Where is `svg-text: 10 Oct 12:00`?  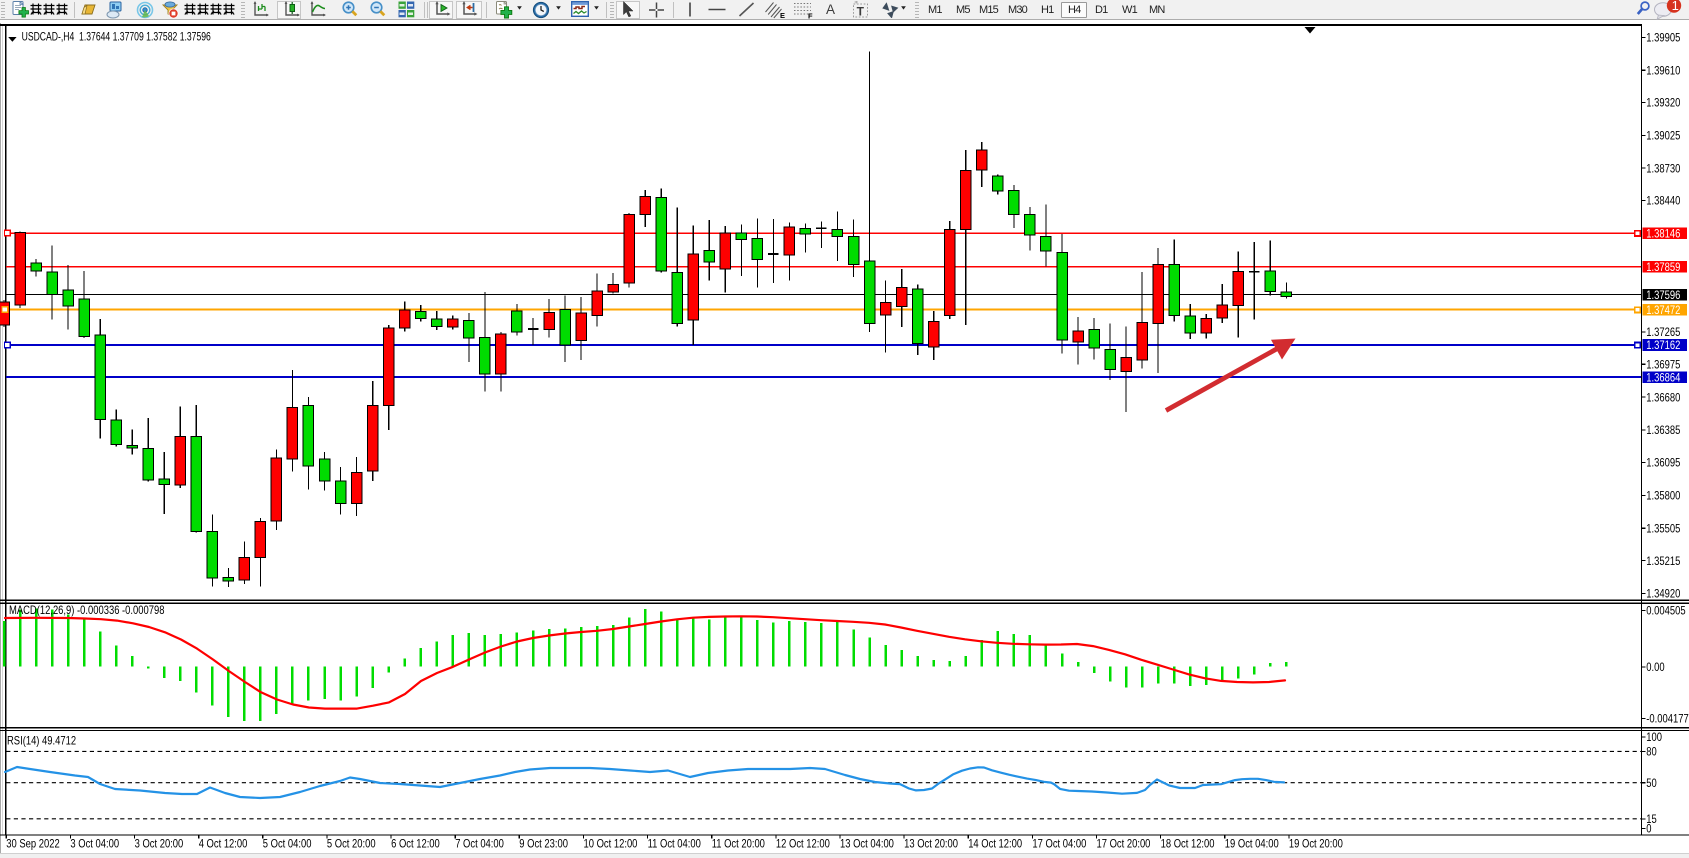
svg-text: 10 Oct 12:00 is located at coordinates (611, 843).